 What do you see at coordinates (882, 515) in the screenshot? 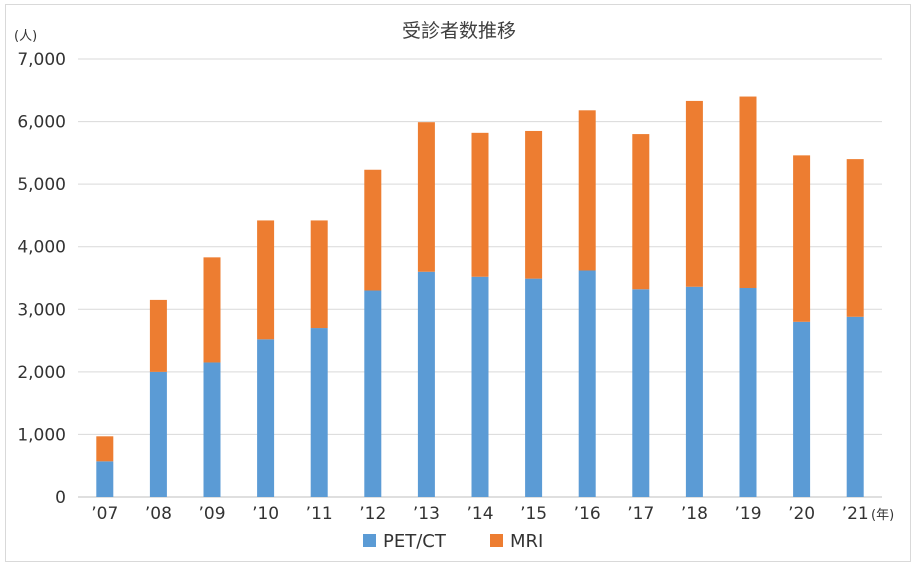
I see `x-axis-unit: (年)` at bounding box center [882, 515].